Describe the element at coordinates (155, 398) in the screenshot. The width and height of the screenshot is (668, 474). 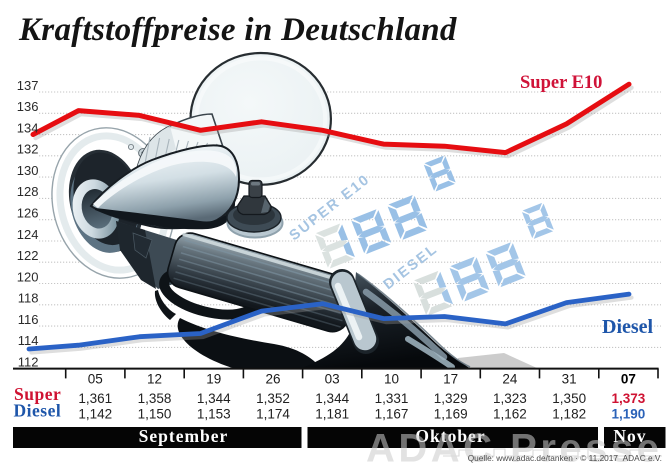
I see `svg-text: 1,358` at that location.